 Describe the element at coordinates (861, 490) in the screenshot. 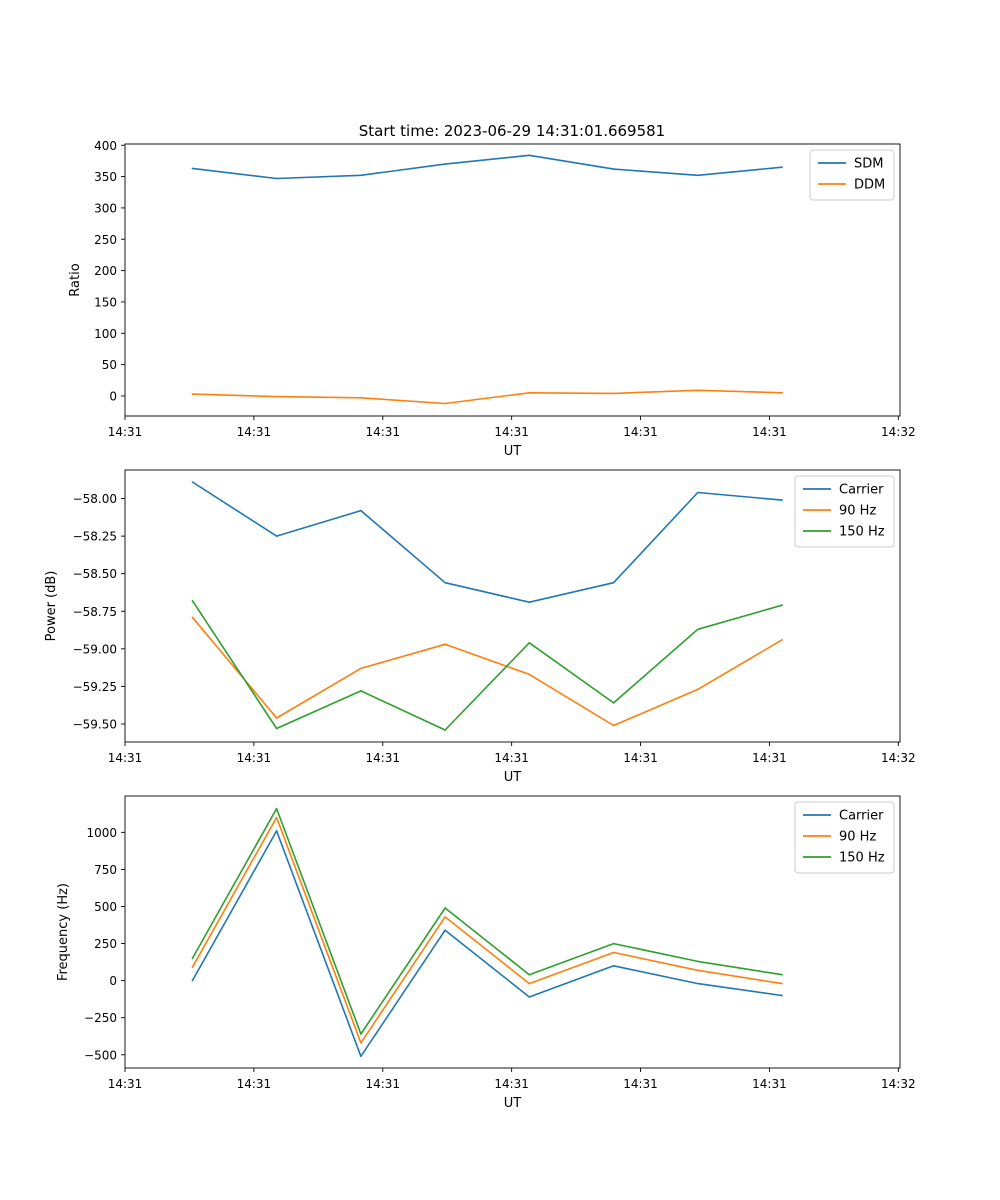

I see `power-legend-label: Carrier` at that location.